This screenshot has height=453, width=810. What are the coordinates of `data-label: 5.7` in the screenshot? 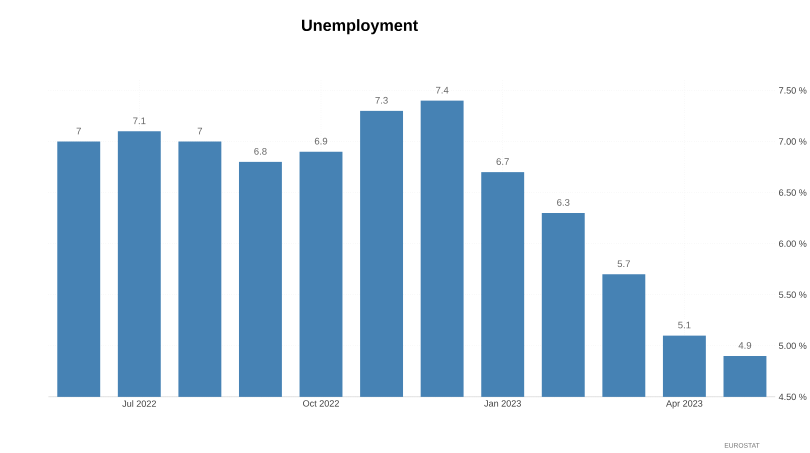 It's located at (624, 264).